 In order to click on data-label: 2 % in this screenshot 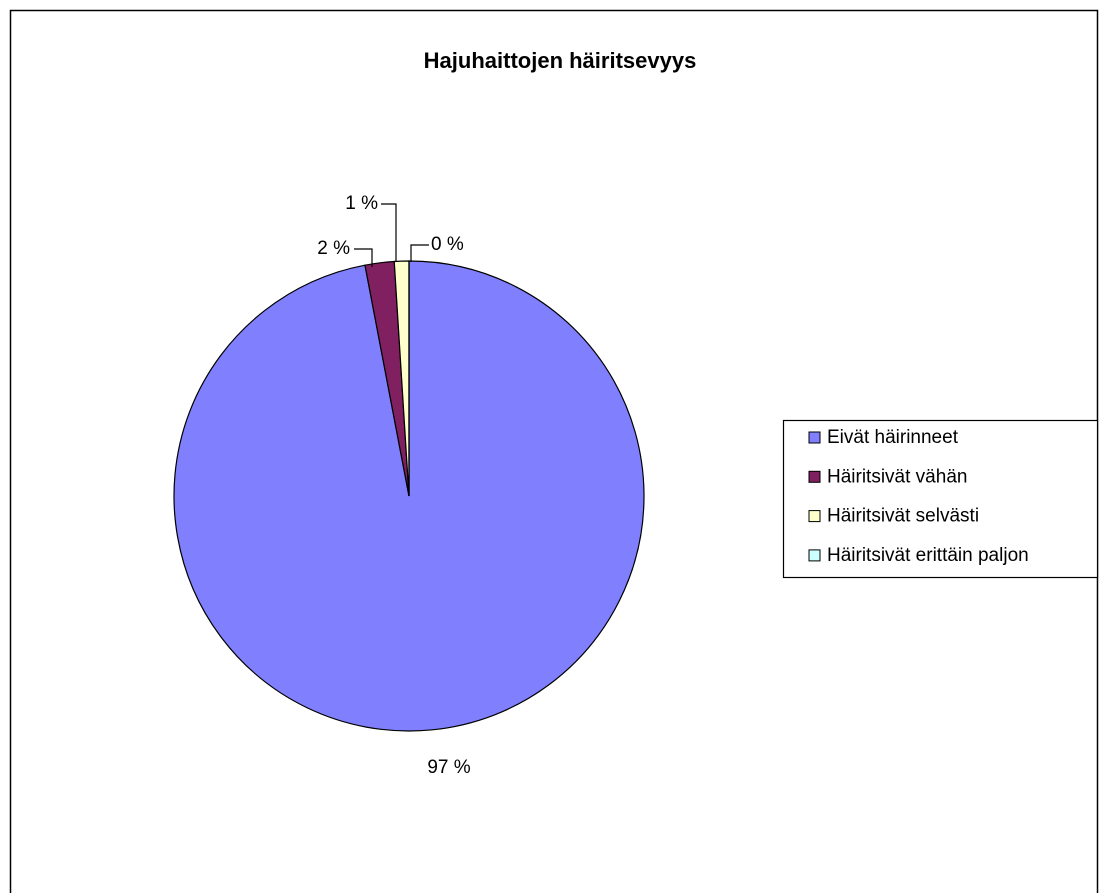, I will do `click(333, 248)`.